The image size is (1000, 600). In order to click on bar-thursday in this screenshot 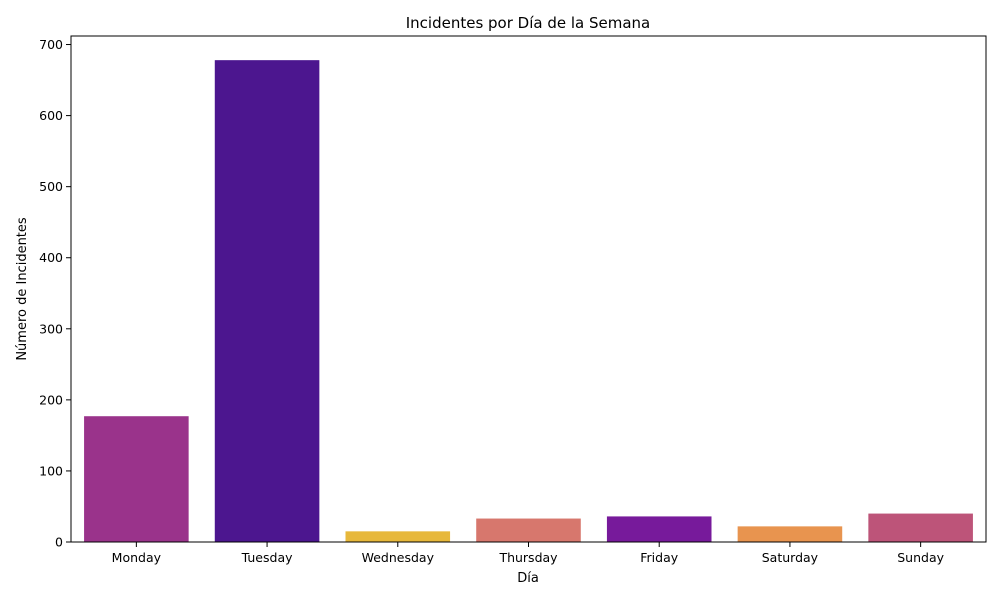, I will do `click(528, 530)`.